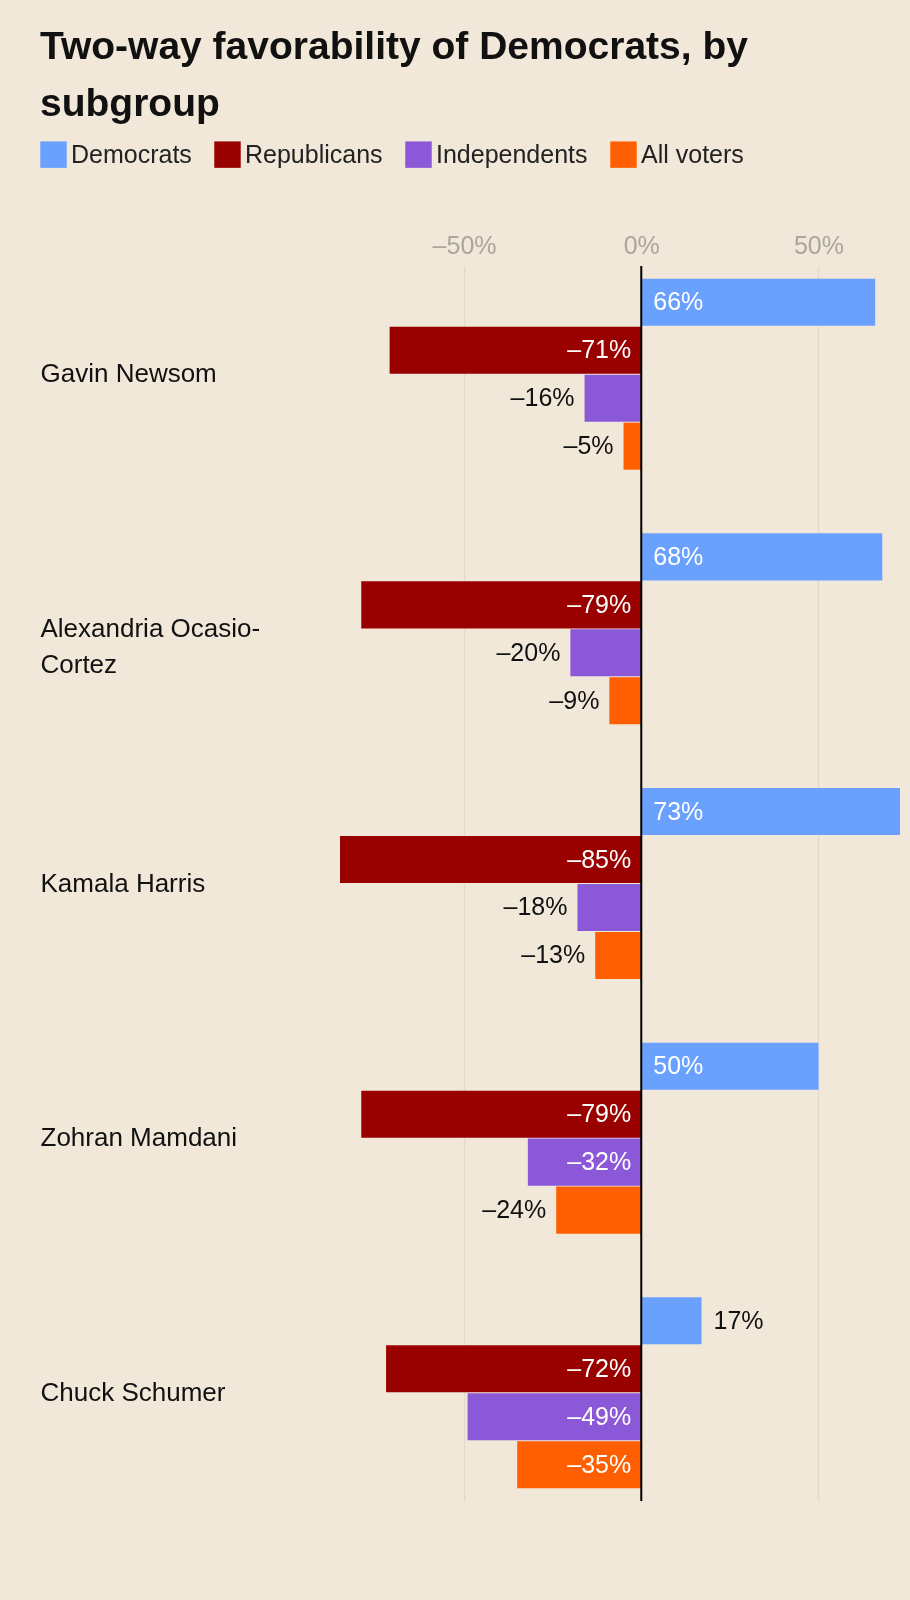  What do you see at coordinates (314, 153) in the screenshot?
I see `legend-label: Republicans` at bounding box center [314, 153].